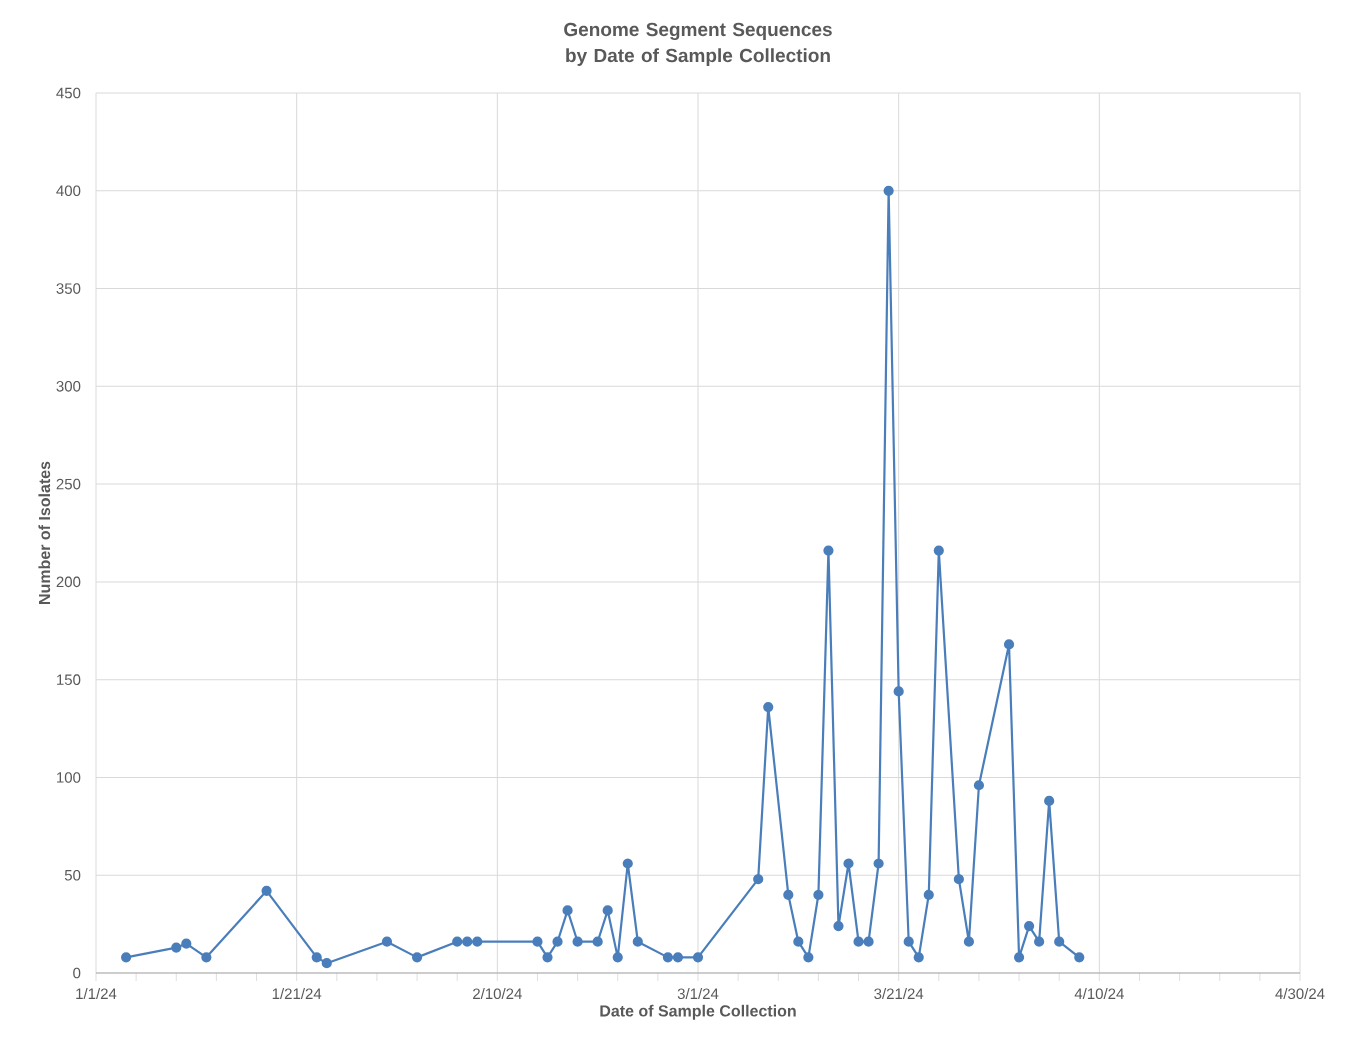 Image resolution: width=1346 pixels, height=1046 pixels. I want to click on y-tick-label: 50, so click(72, 875).